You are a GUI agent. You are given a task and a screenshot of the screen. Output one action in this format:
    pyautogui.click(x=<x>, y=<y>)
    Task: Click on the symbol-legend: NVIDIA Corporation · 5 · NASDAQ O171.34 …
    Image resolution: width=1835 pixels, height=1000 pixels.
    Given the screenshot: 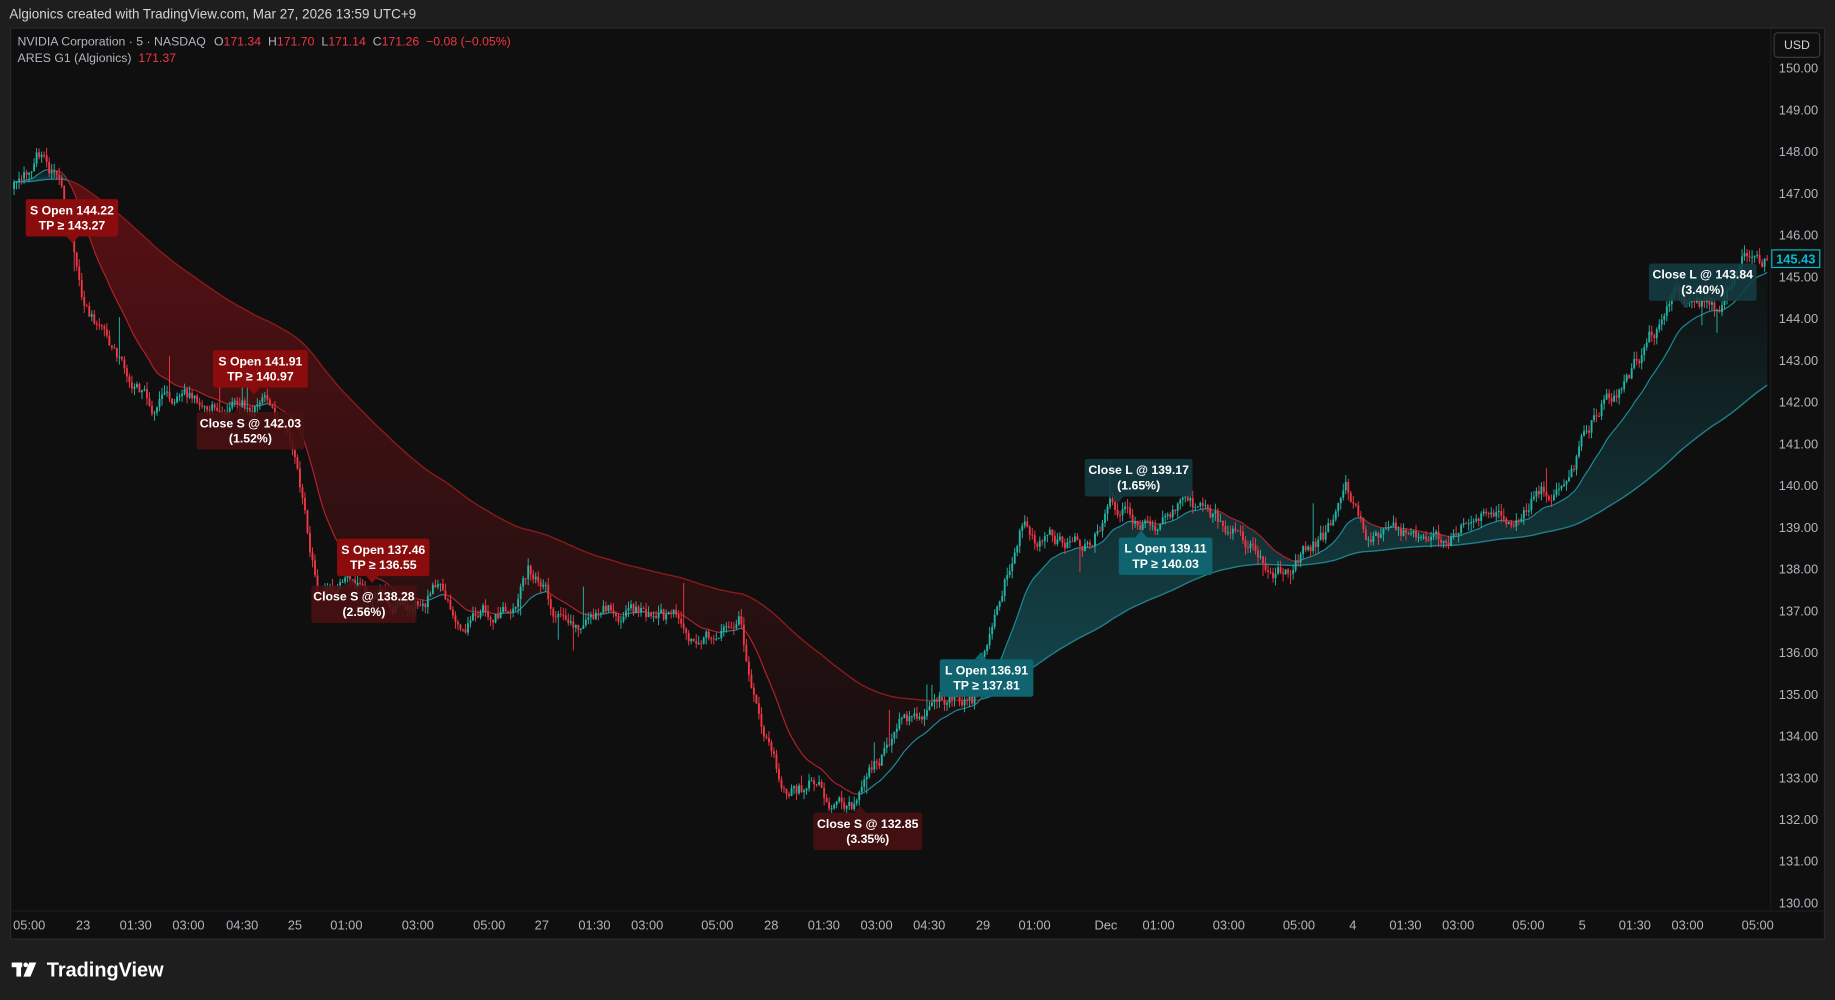 What is the action you would take?
    pyautogui.click(x=264, y=42)
    